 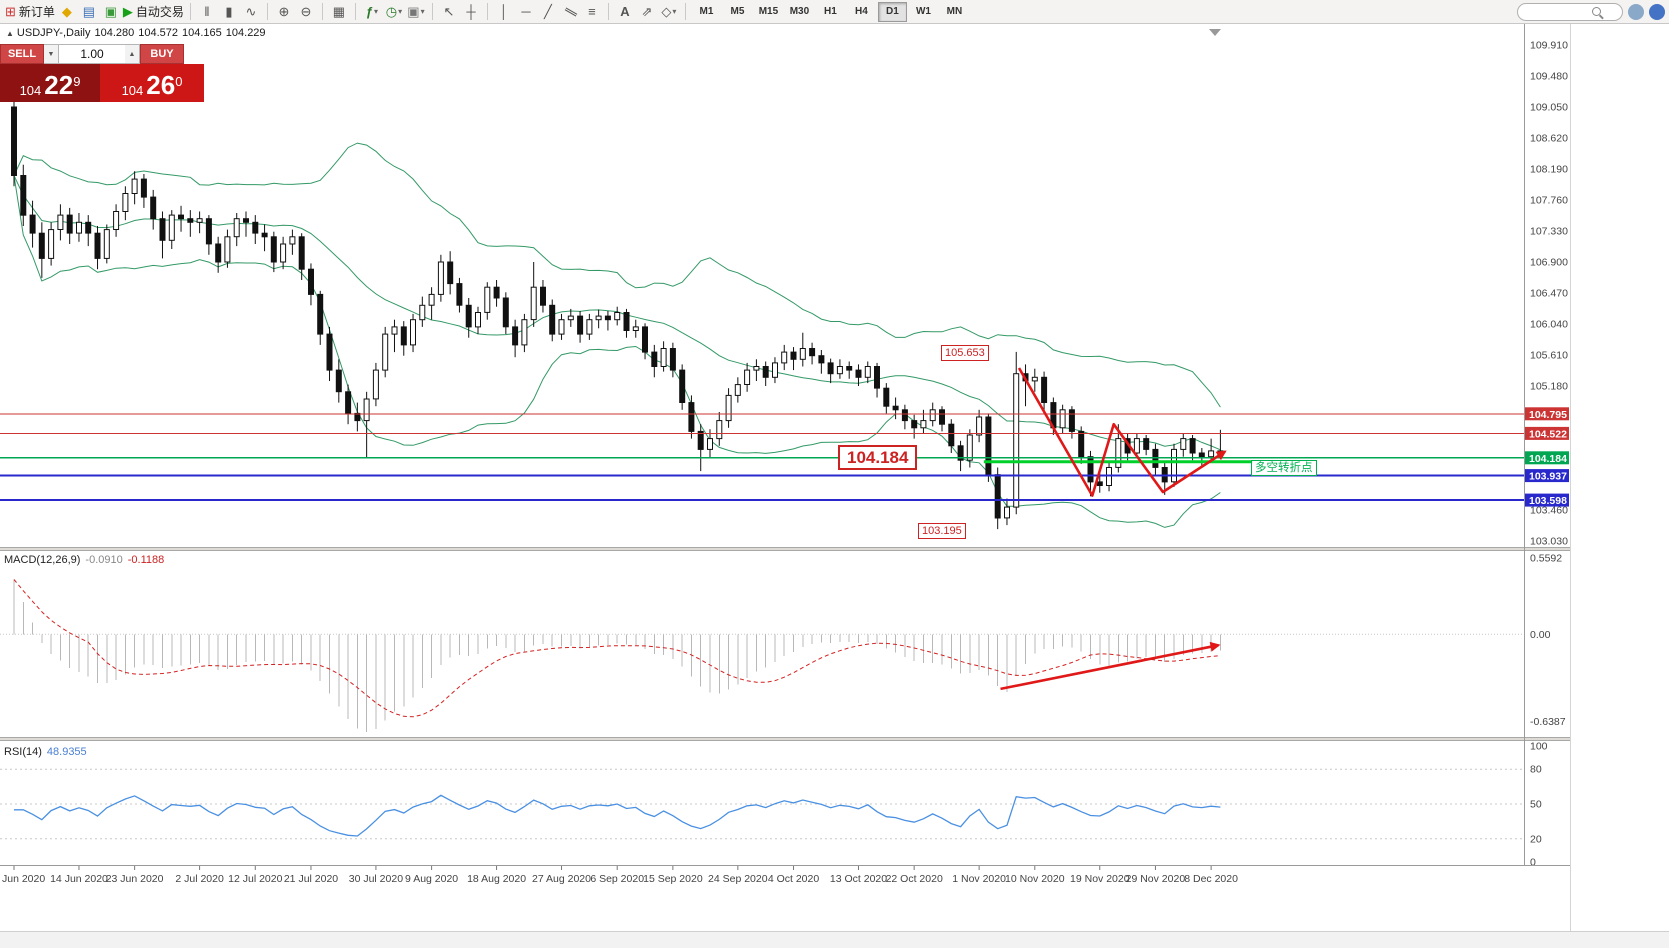 I want to click on svg-text: 24 Sep 2020, so click(x=738, y=879).